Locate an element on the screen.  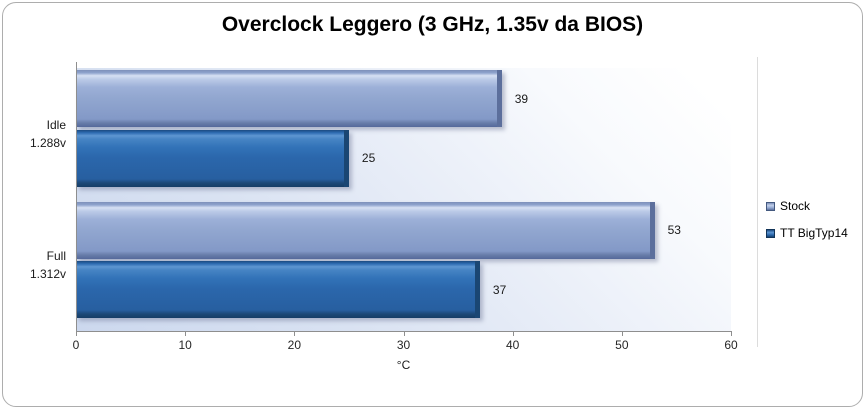
data-label: 25 is located at coordinates (368, 158).